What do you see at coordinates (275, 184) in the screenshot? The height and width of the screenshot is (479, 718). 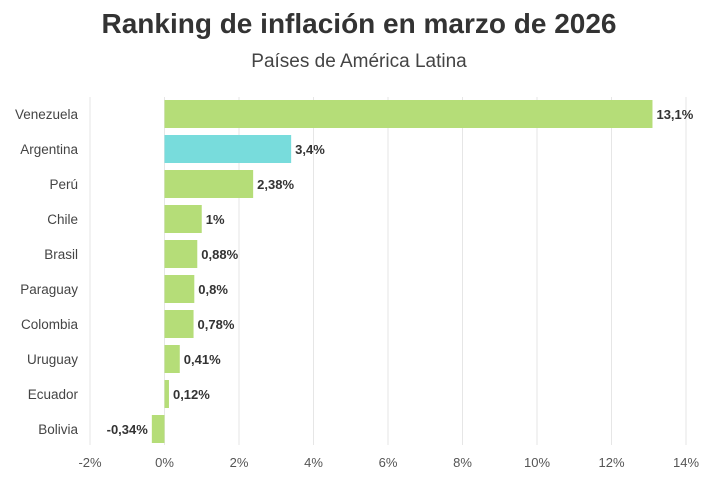 I see `data-label: 2,38%` at bounding box center [275, 184].